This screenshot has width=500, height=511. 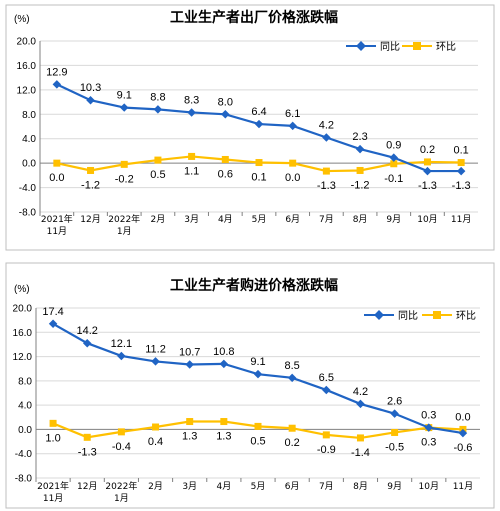 I want to click on data-label-mom: 0.0, so click(x=462, y=417).